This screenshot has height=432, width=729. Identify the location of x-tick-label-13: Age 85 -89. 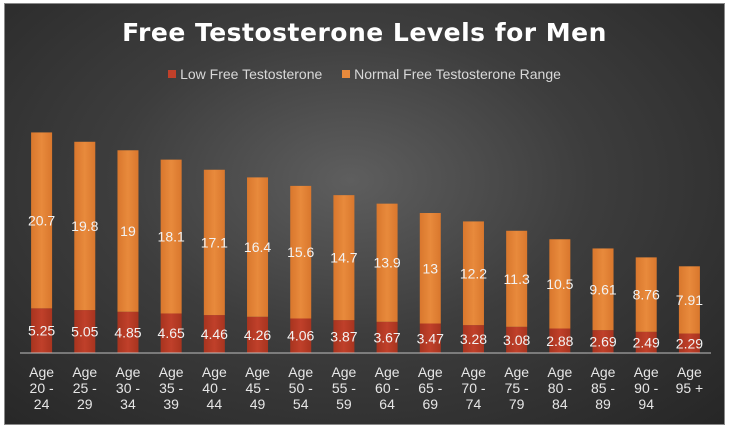
(603, 388).